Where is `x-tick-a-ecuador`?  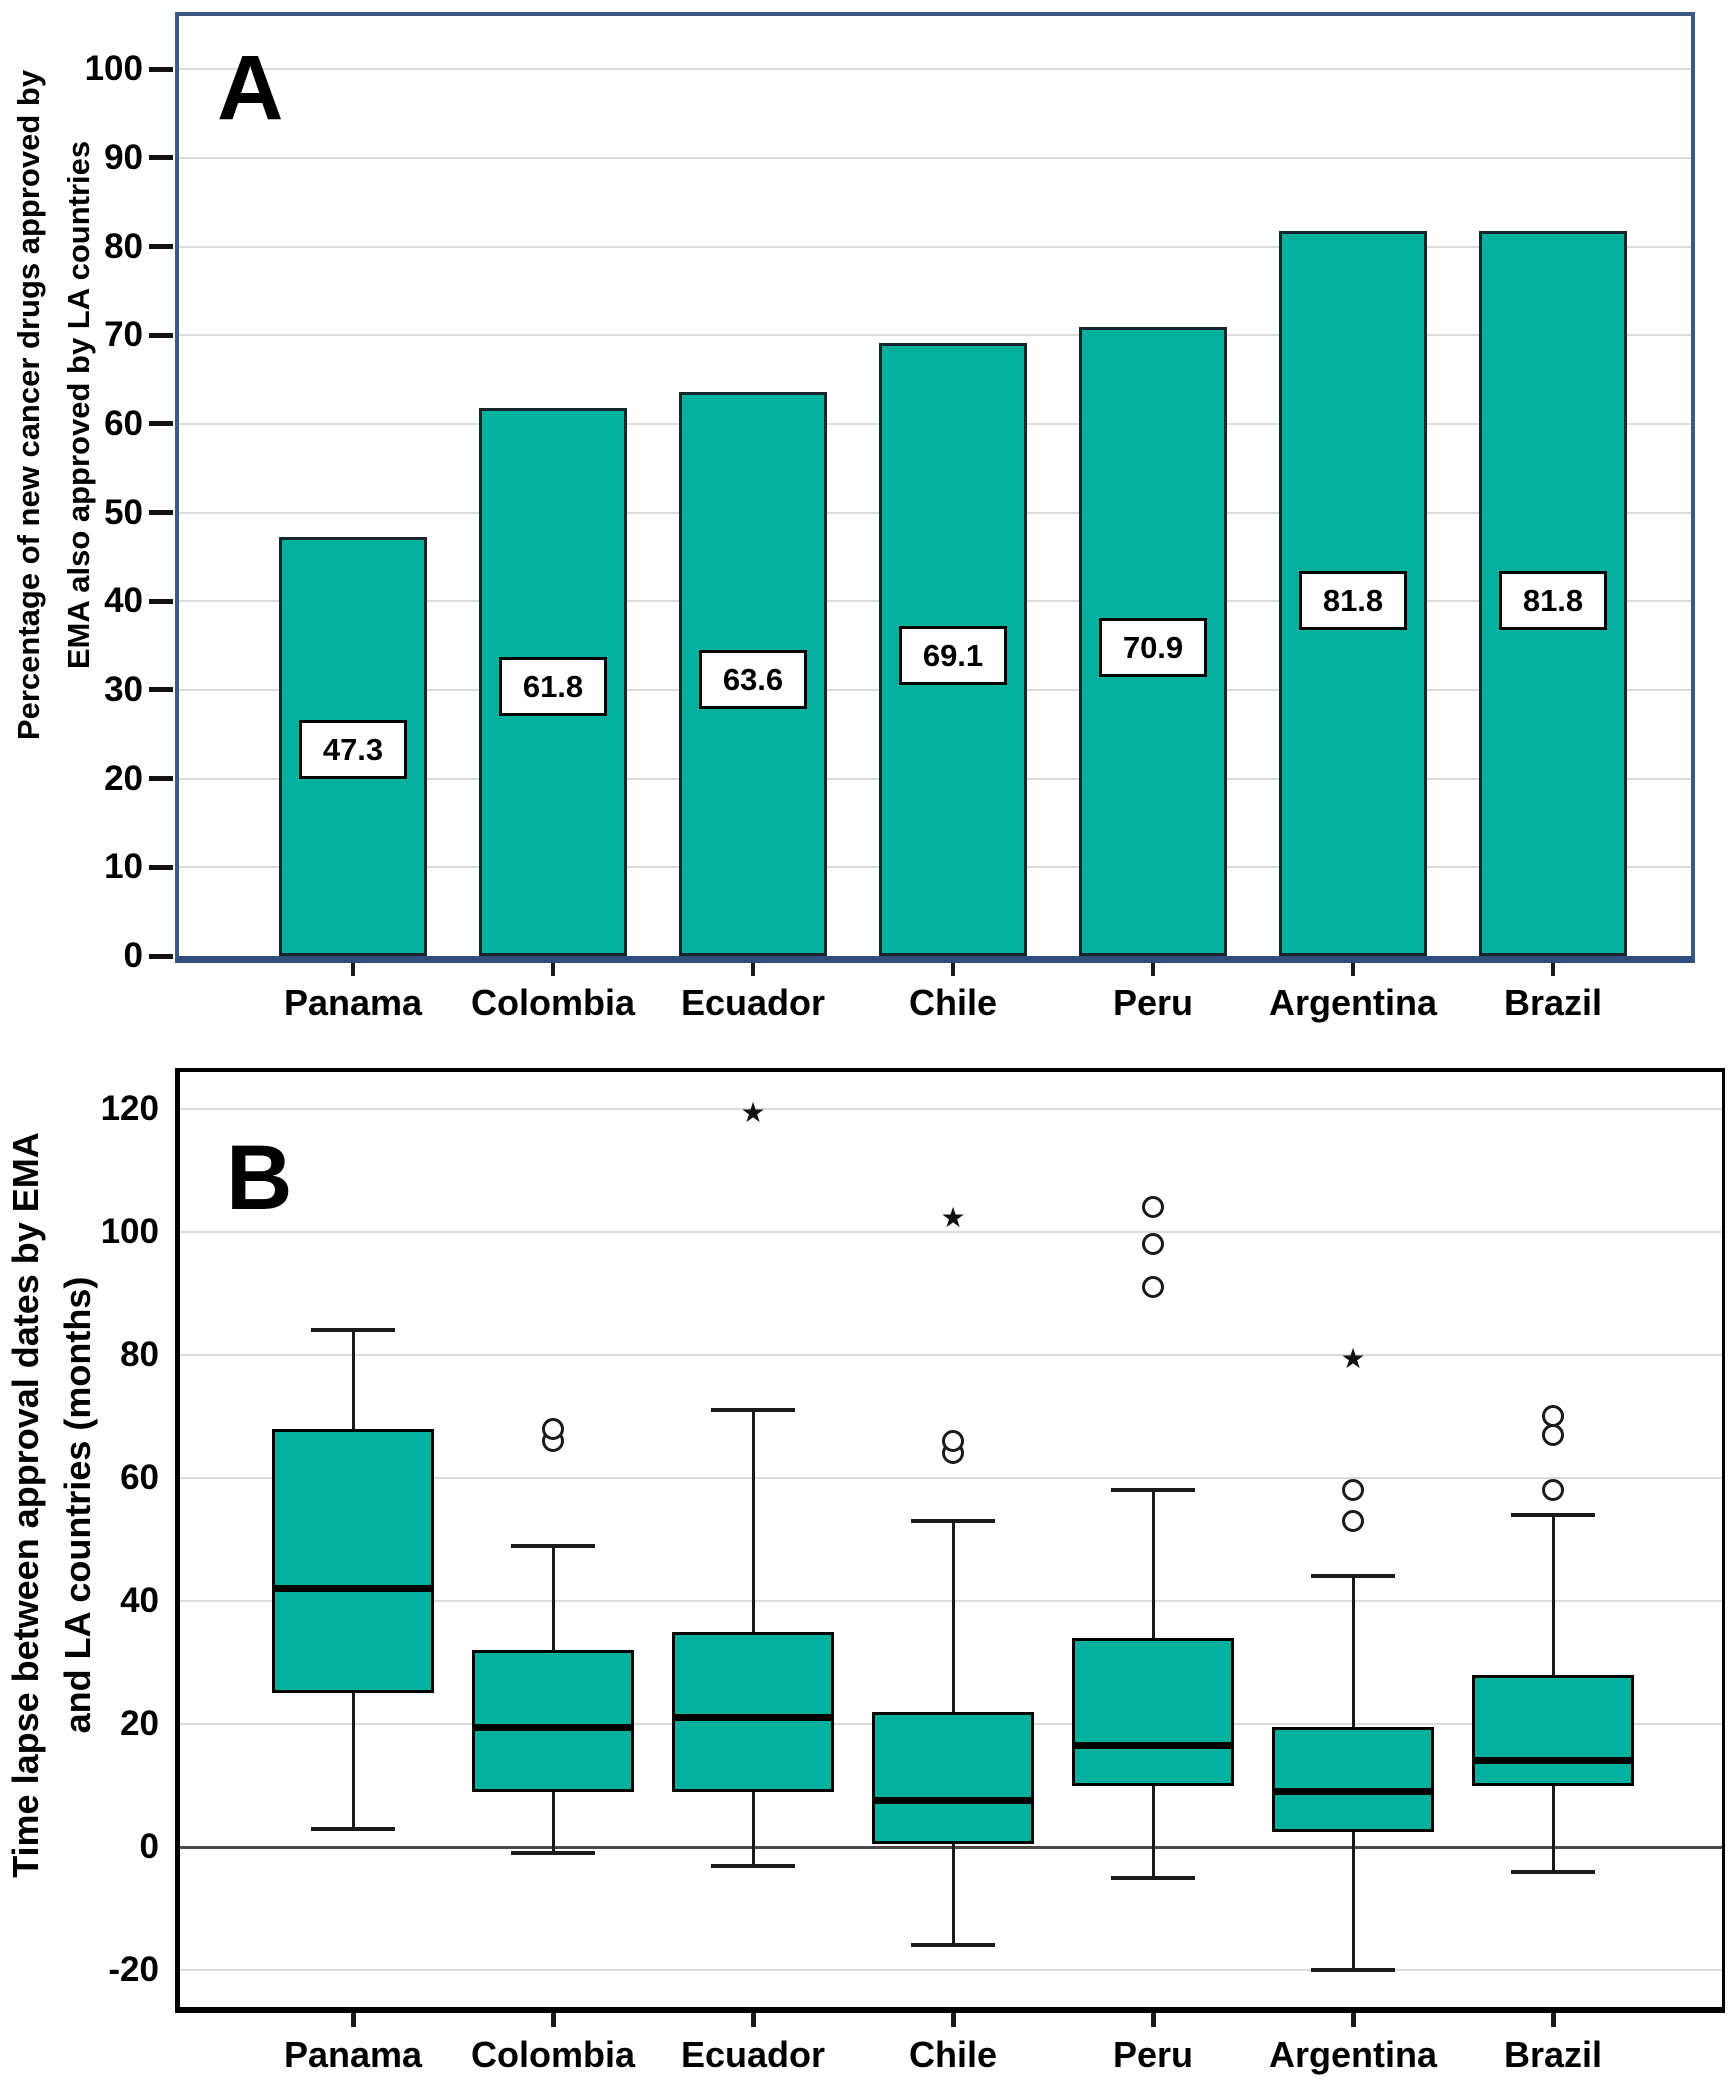
x-tick-a-ecuador is located at coordinates (753, 969).